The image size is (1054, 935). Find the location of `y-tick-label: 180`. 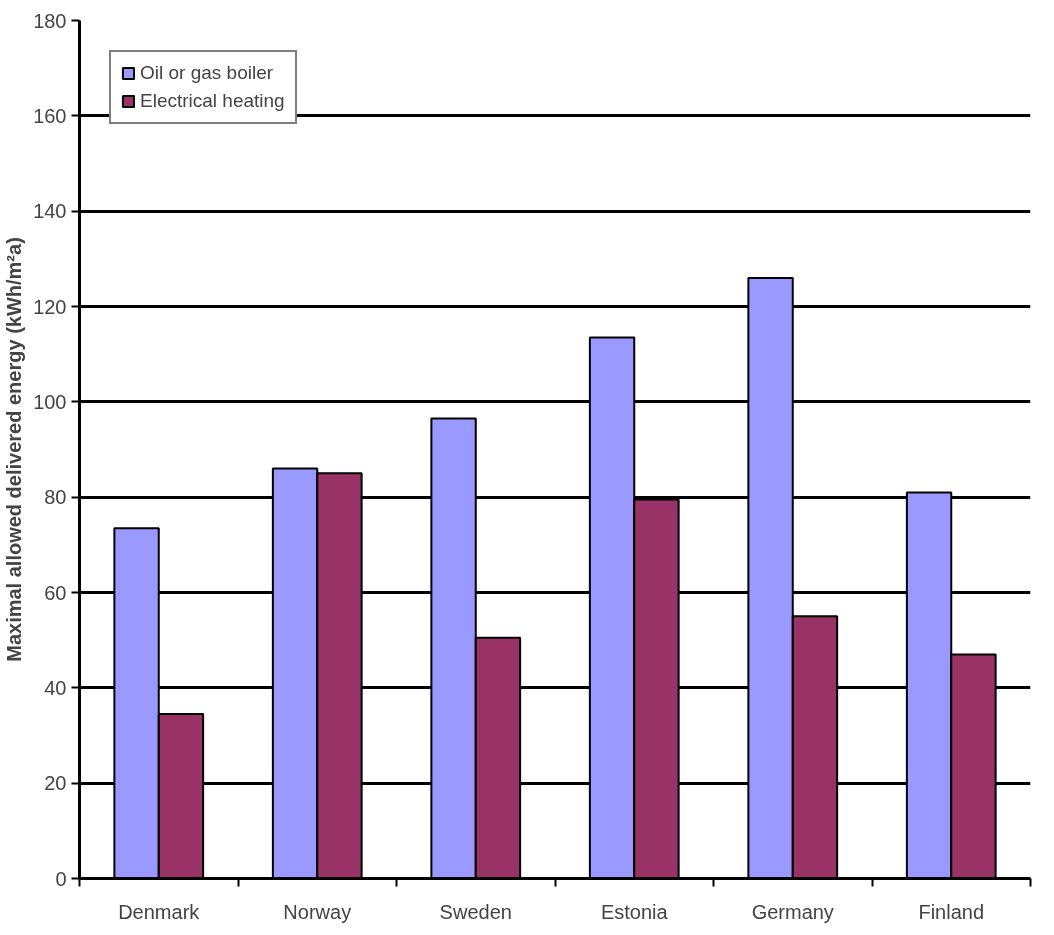

y-tick-label: 180 is located at coordinates (50, 20).